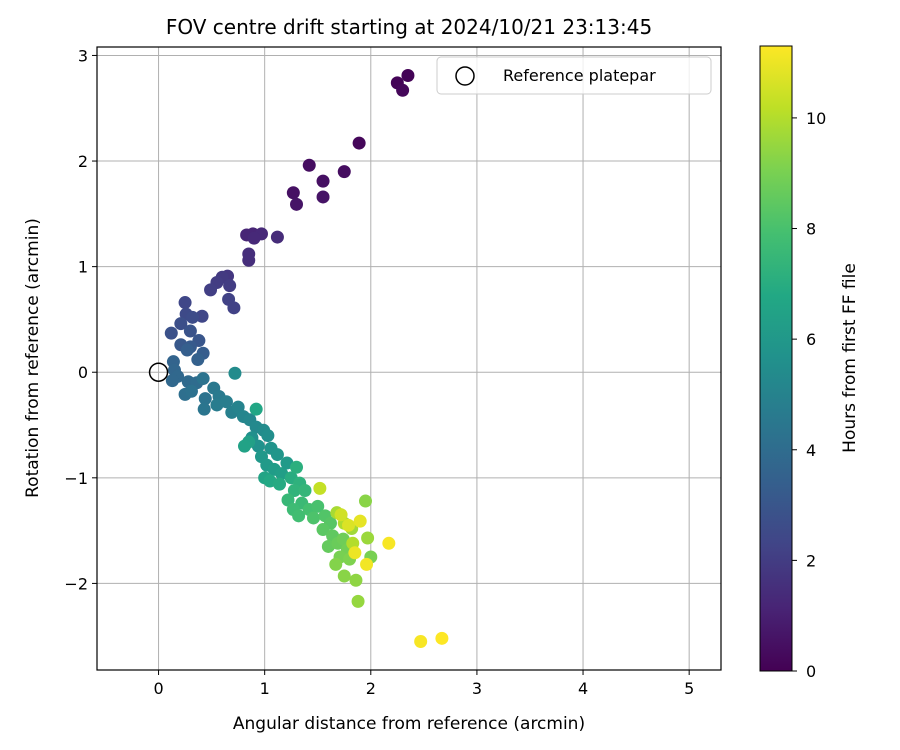  What do you see at coordinates (76, 478) in the screenshot?
I see `y-tick-label: −1` at bounding box center [76, 478].